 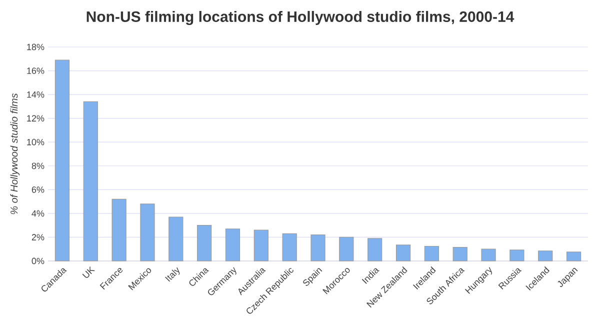 I want to click on y-tick-label: 12%, so click(x=35, y=118).